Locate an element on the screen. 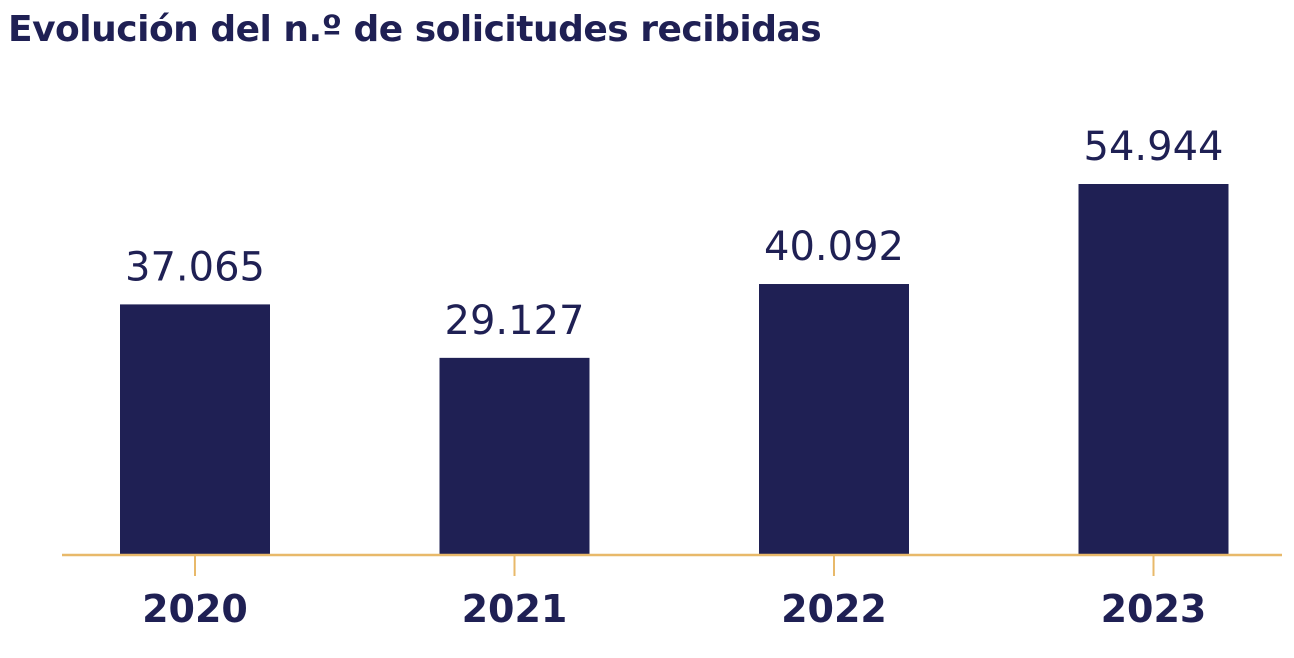 This screenshot has height=658, width=1294. tick-label-2023: 2023 is located at coordinates (1154, 609).